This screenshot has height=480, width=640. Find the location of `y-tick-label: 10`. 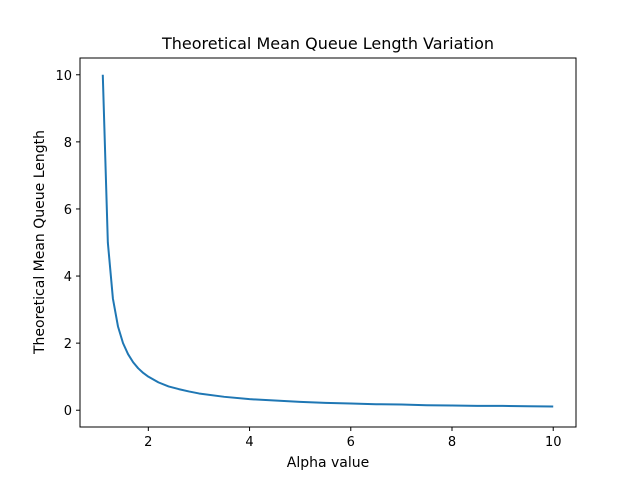

y-tick-label: 10 is located at coordinates (63, 76).